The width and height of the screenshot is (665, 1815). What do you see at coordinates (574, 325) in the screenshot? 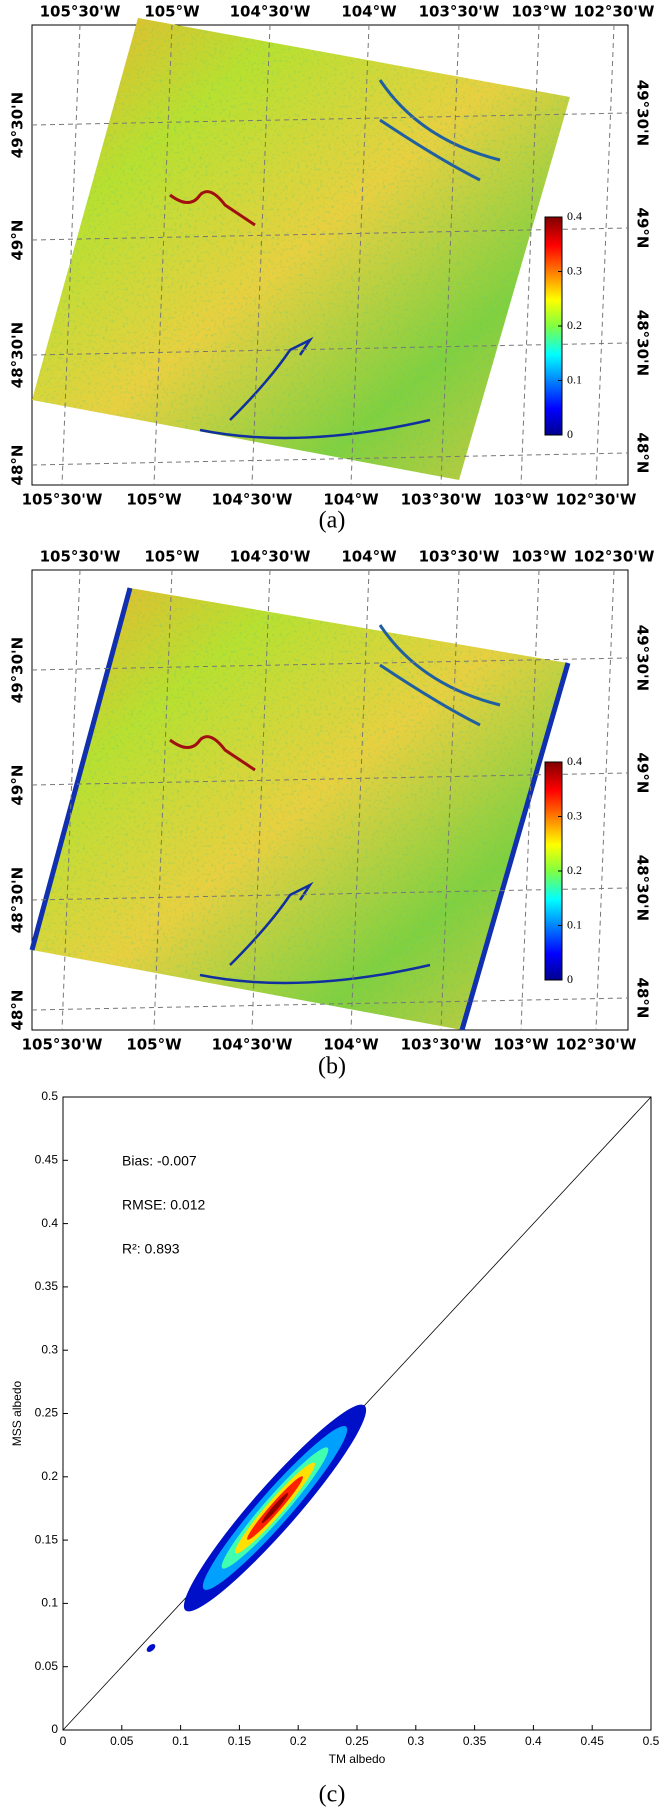
I see `colorbar-tick-label: 0.2` at bounding box center [574, 325].